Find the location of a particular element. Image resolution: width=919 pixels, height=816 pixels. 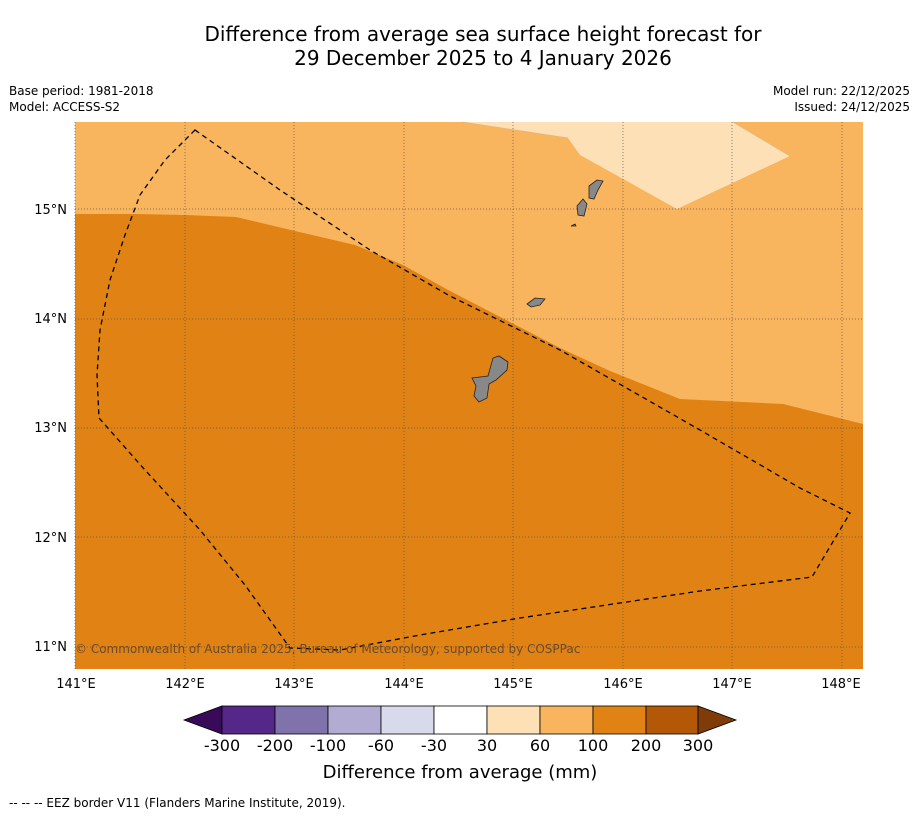

lat-label: 15°N is located at coordinates (50, 210).